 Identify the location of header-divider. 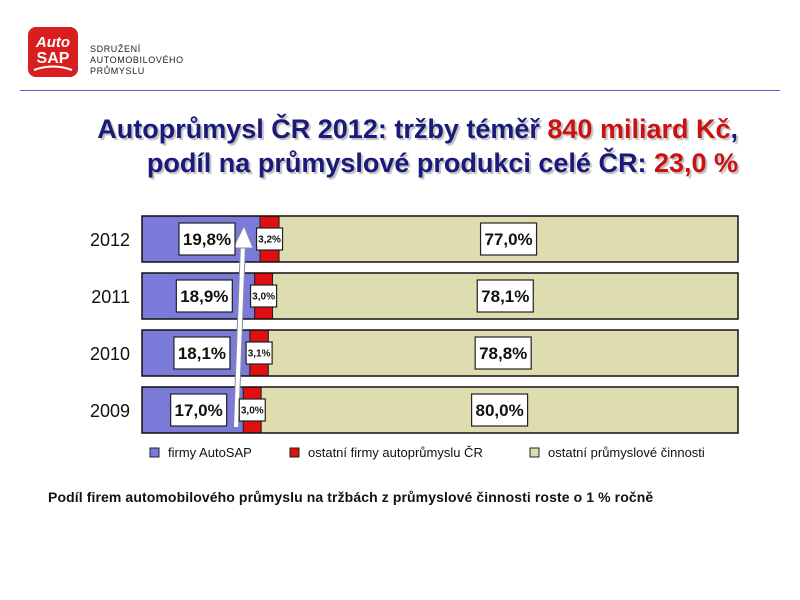
(400, 90).